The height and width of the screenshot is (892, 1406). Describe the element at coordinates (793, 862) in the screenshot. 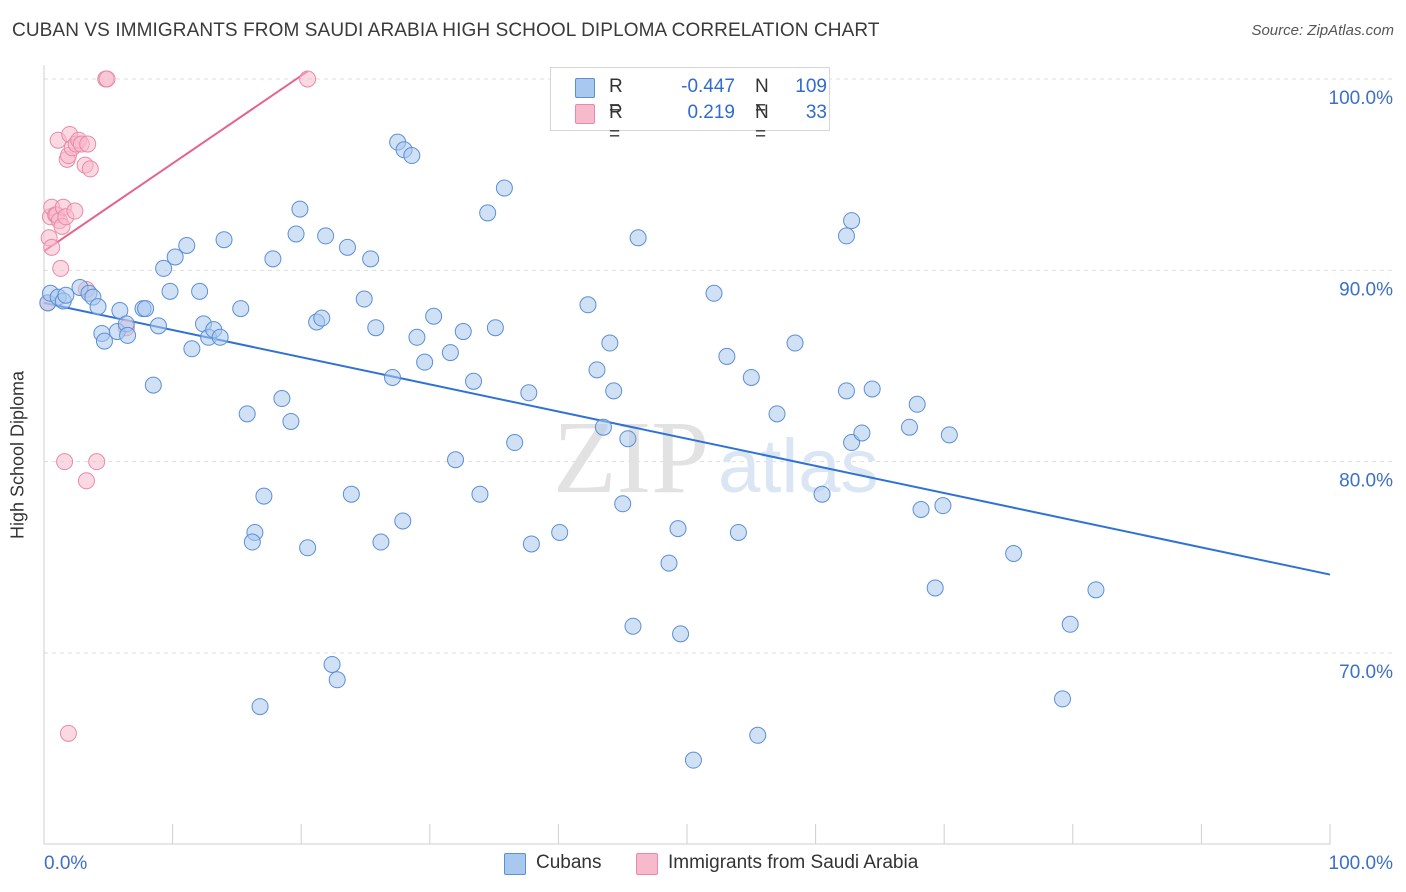

I see `saudi-legend-label: Immigrants from Saudi Arabia` at that location.